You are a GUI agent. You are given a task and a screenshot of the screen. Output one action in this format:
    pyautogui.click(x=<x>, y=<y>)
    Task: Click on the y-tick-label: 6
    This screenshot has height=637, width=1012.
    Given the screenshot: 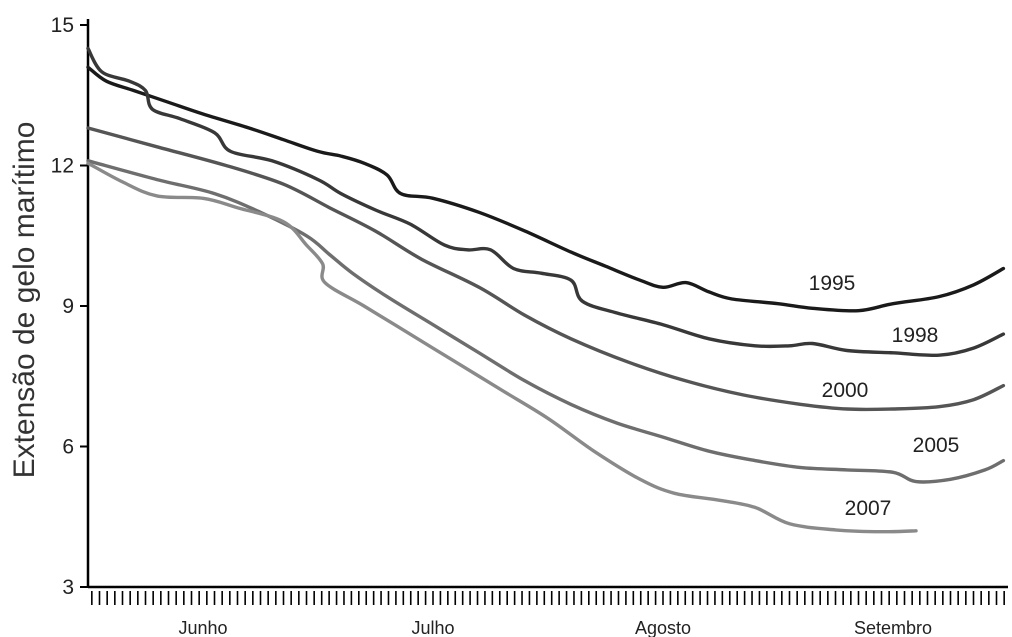 What is the action you would take?
    pyautogui.click(x=68, y=447)
    